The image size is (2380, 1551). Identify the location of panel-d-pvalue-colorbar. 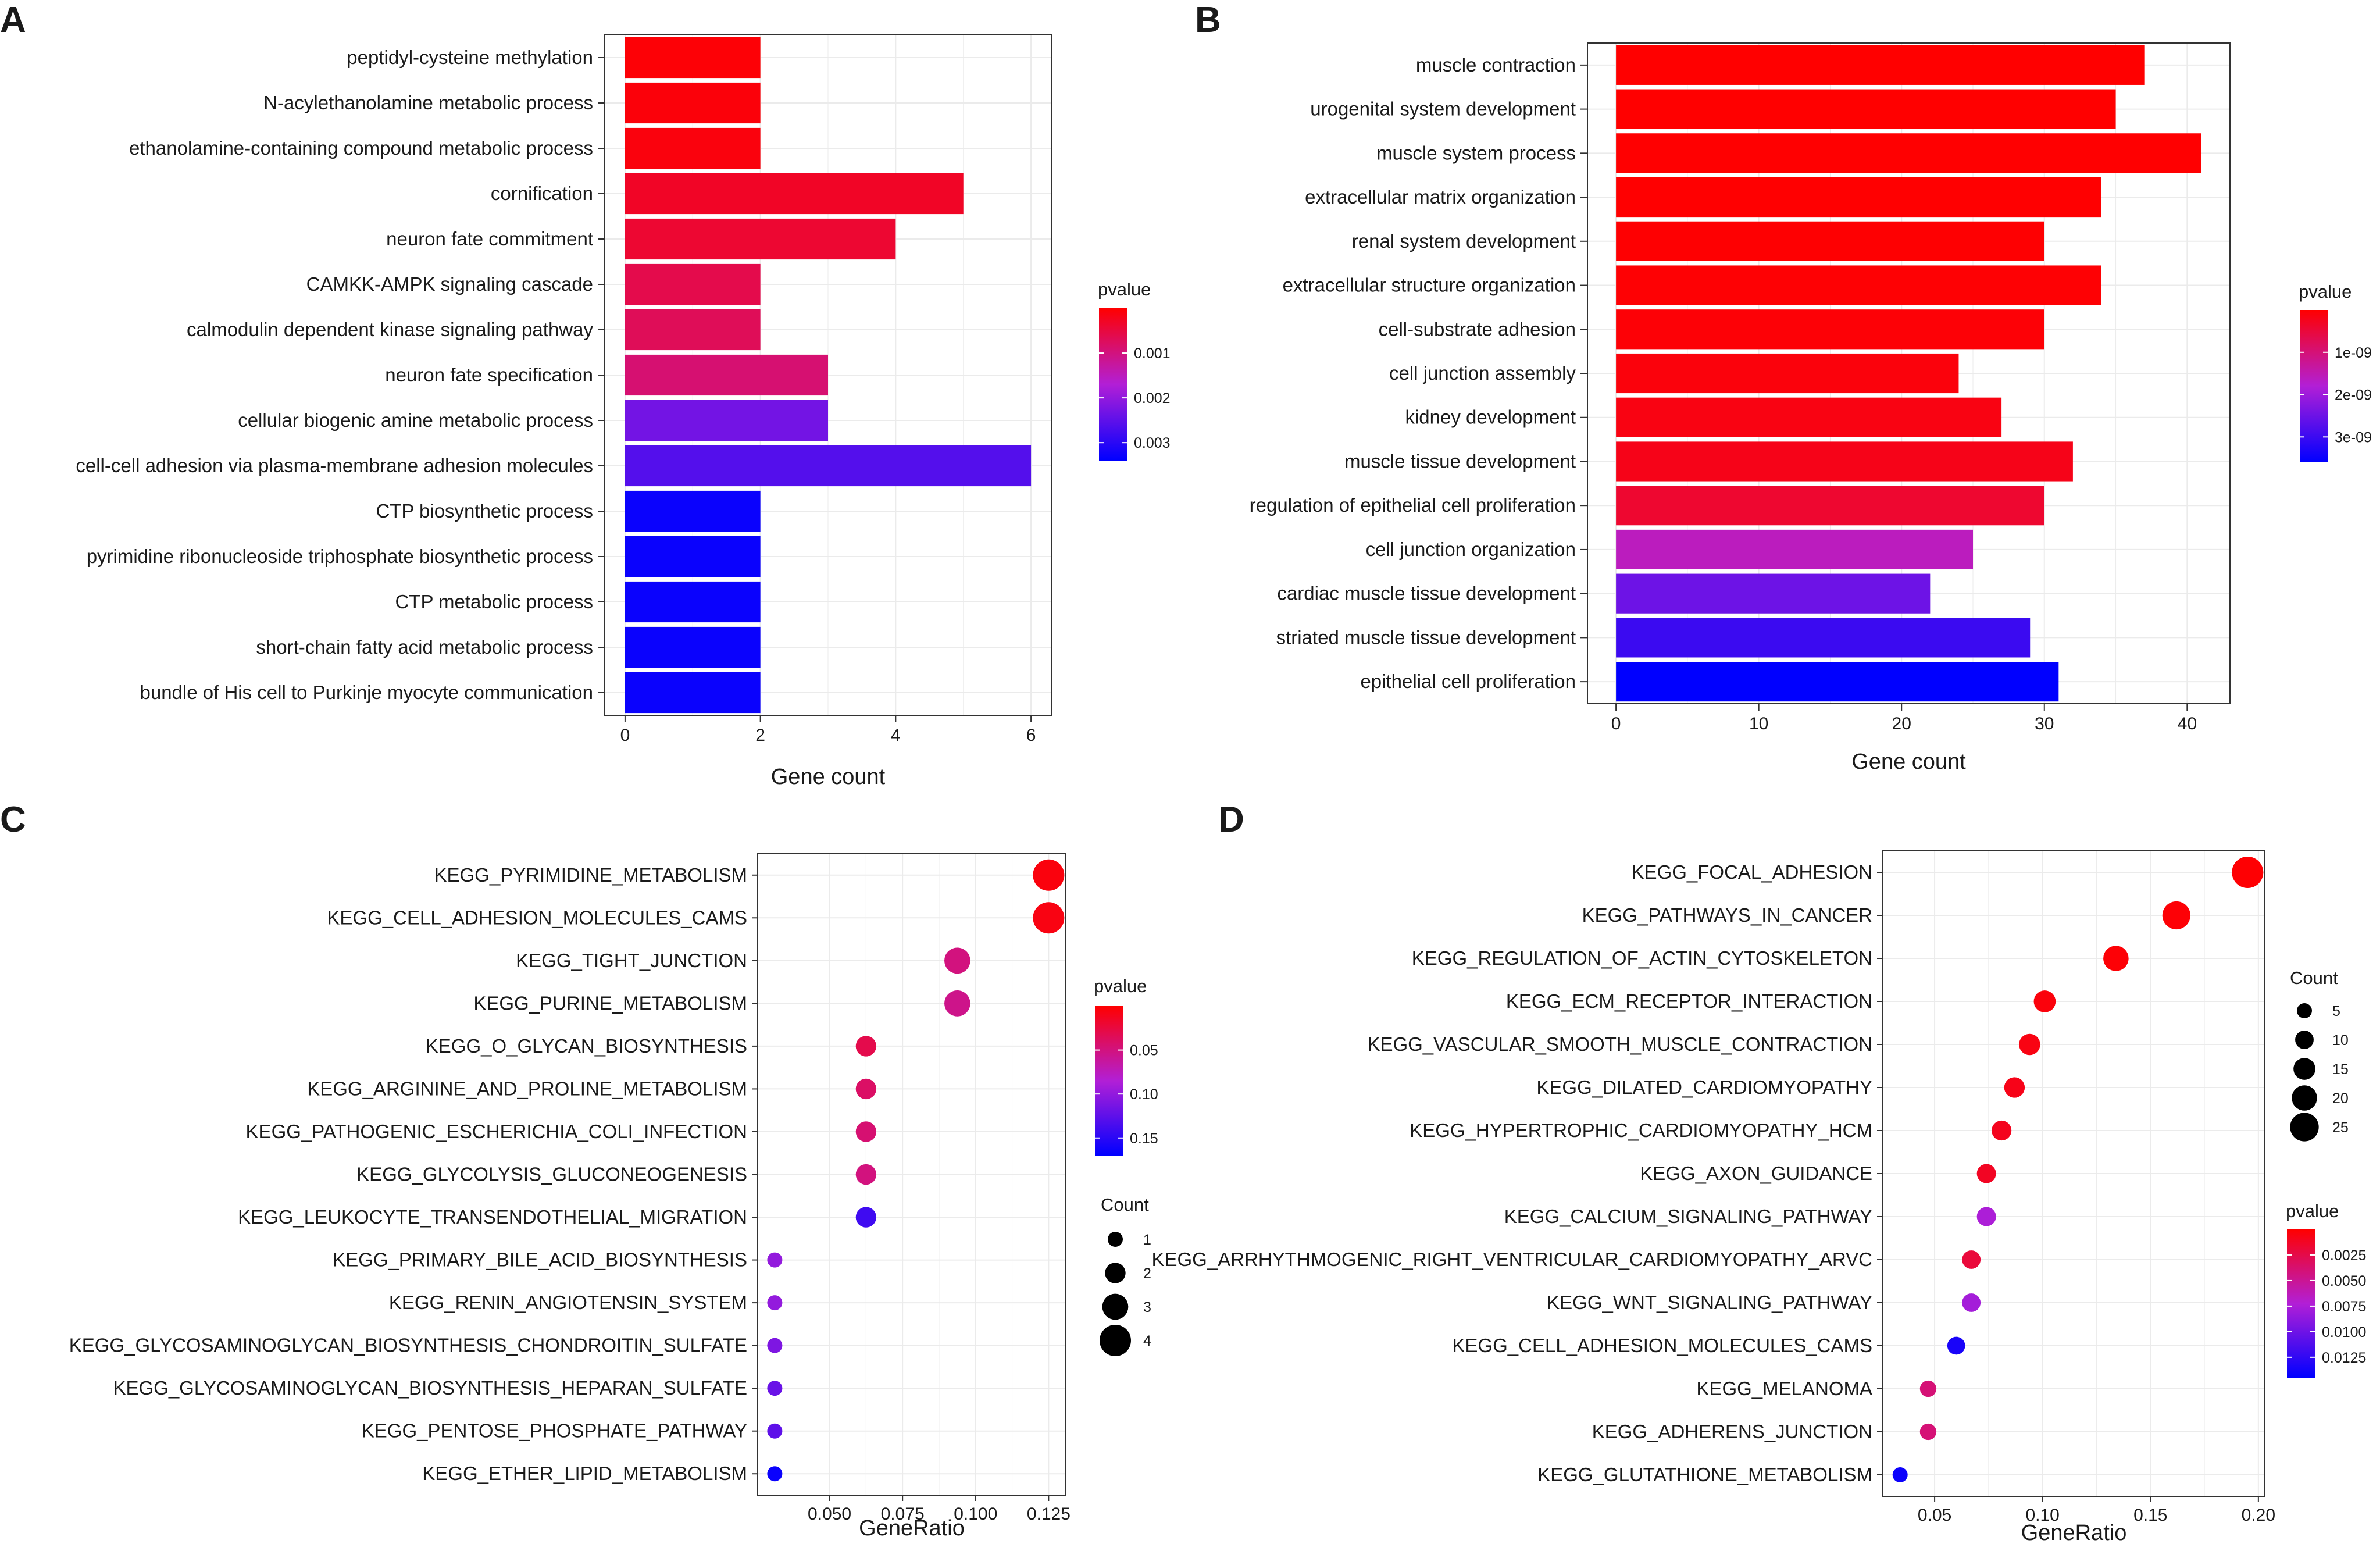
(2301, 1303).